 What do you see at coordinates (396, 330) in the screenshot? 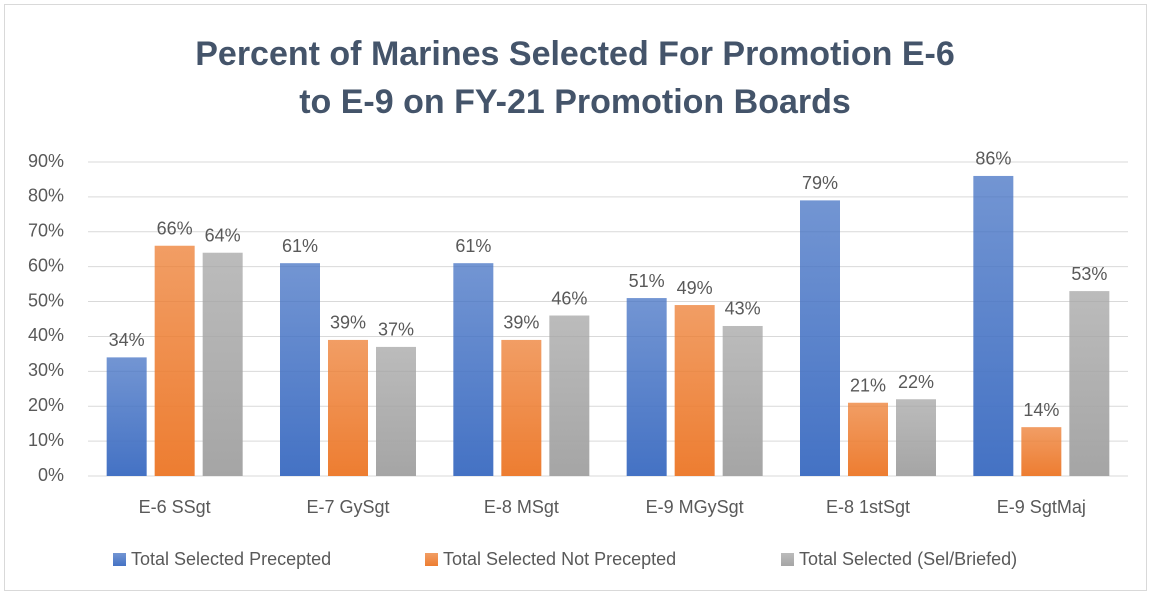
I see `data-label: 37%` at bounding box center [396, 330].